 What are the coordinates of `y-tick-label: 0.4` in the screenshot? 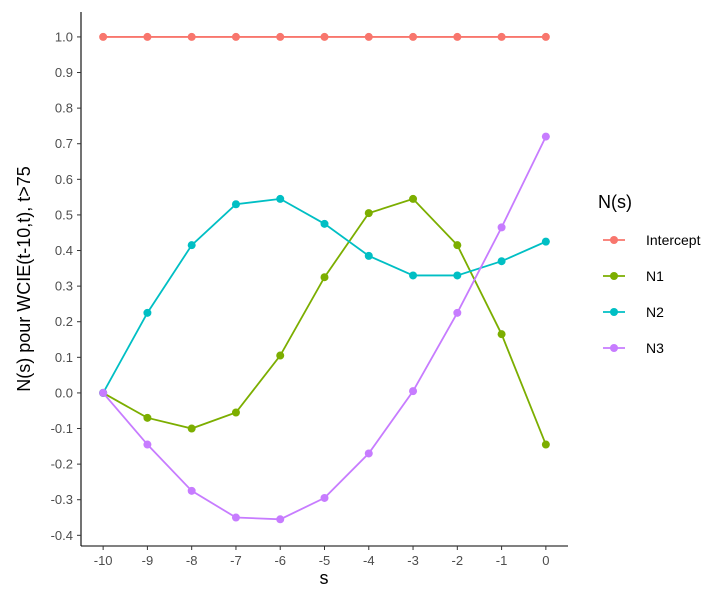 It's located at (64, 250).